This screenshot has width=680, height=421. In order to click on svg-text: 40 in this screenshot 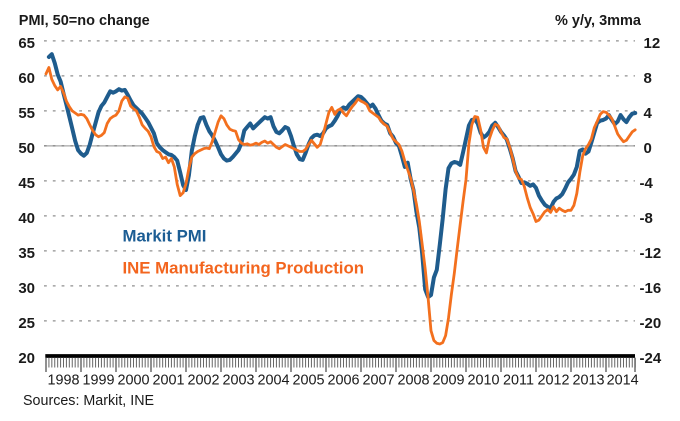, I will do `click(26, 218)`.